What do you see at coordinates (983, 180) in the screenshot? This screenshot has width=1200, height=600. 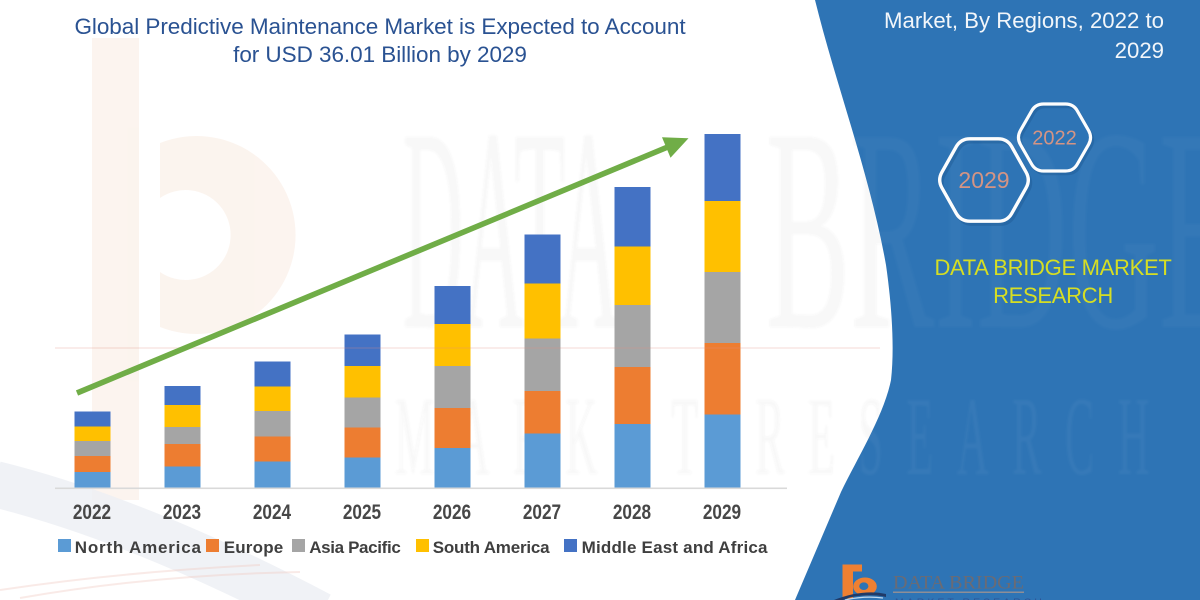 I see `svg-text: 2029` at bounding box center [983, 180].